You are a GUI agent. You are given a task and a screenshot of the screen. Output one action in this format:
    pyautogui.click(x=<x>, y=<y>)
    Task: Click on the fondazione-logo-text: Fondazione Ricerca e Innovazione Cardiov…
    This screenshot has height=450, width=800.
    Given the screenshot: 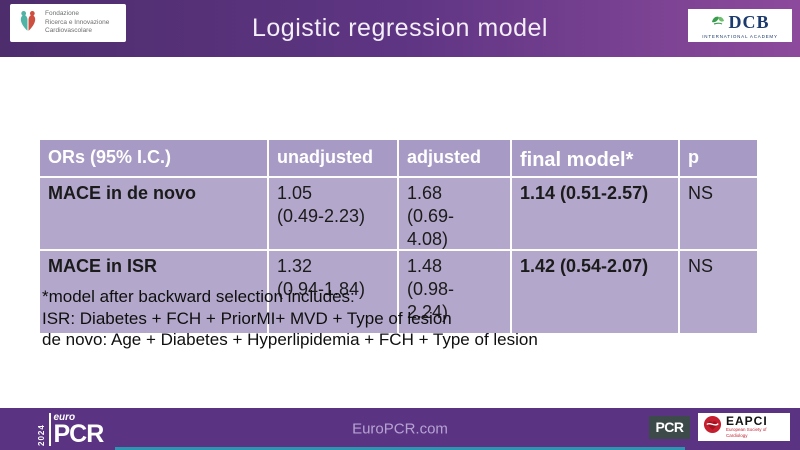 What is the action you would take?
    pyautogui.click(x=77, y=23)
    